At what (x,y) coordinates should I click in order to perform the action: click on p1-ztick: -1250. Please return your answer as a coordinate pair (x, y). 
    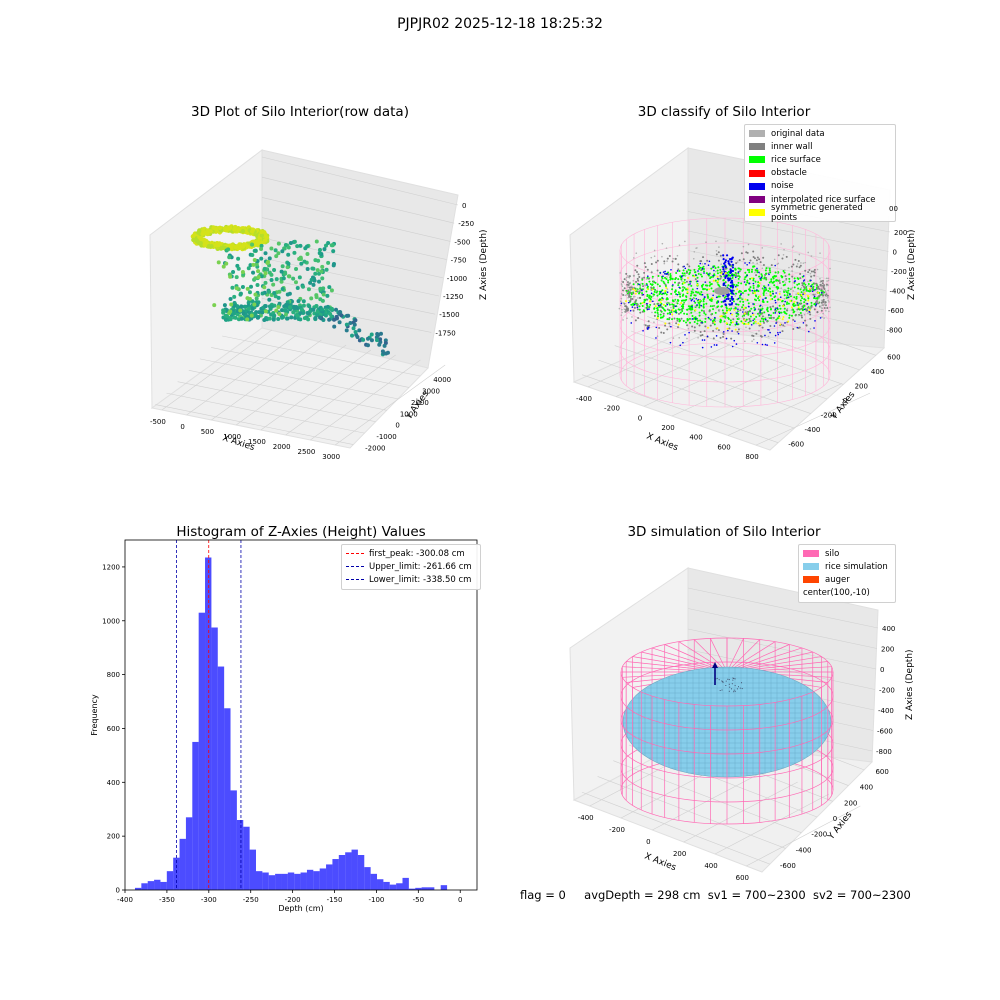
    Looking at the image, I should click on (453, 297).